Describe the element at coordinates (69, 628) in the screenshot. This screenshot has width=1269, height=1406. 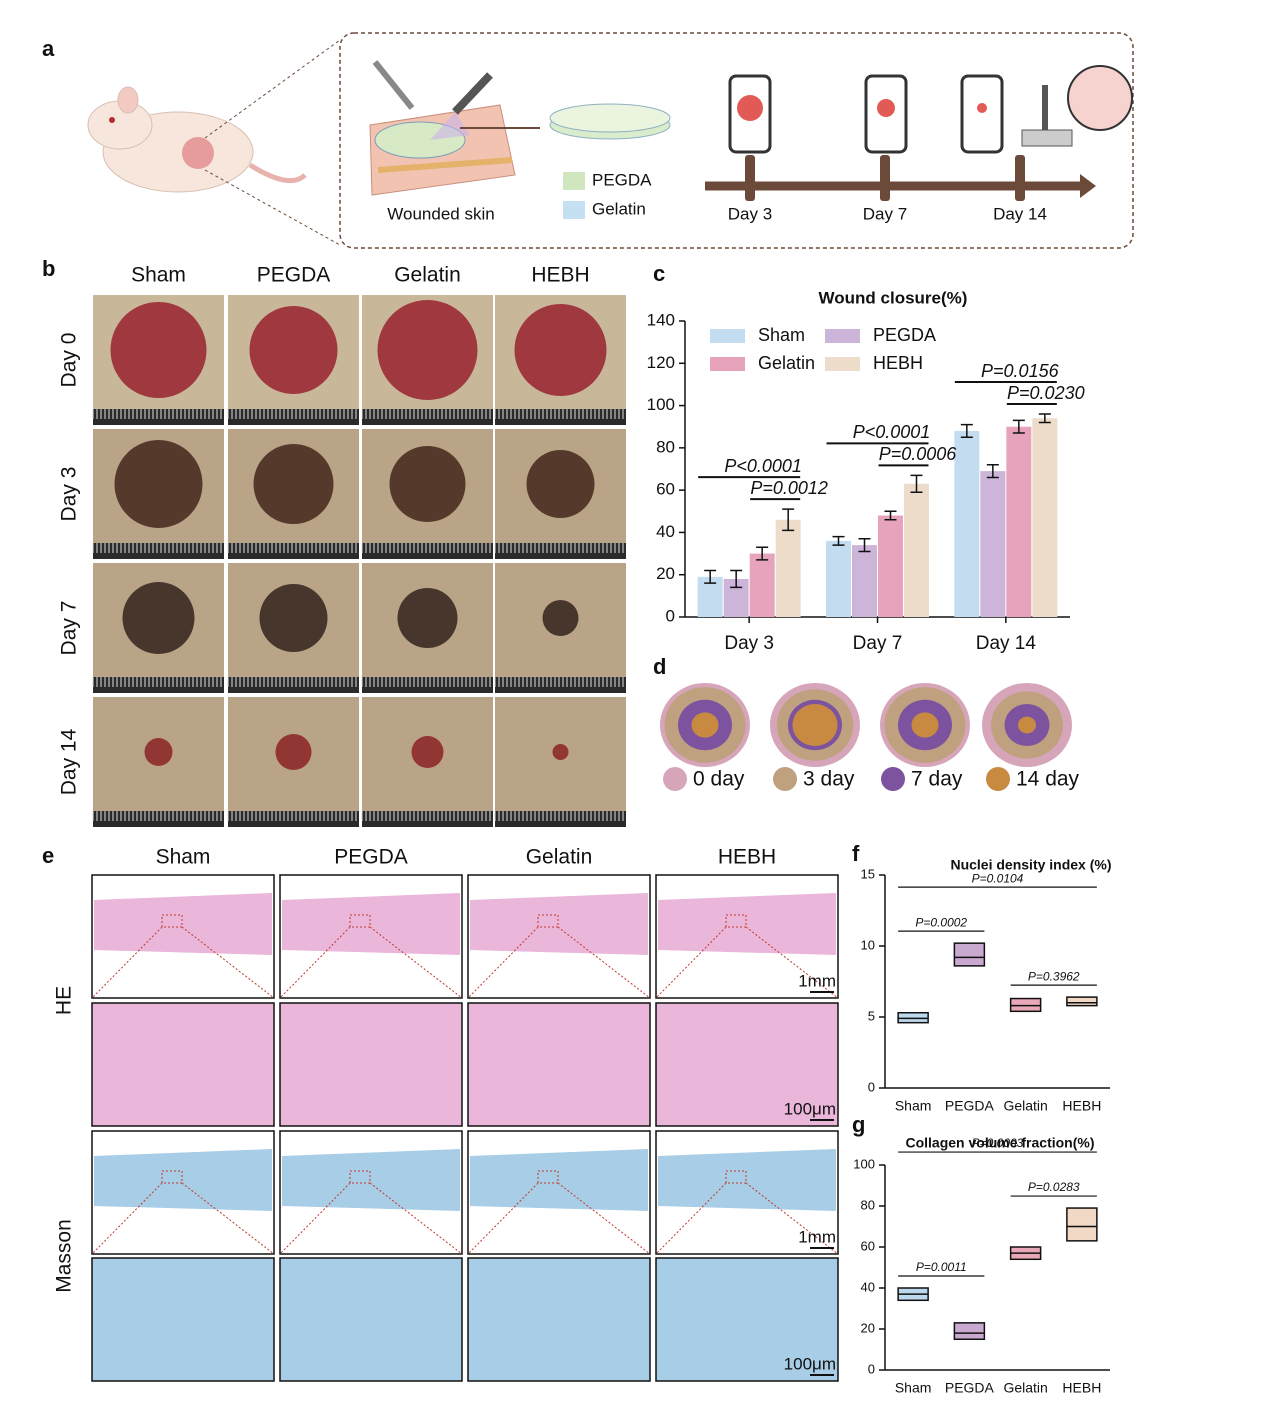
I see `row-label: Day 7` at that location.